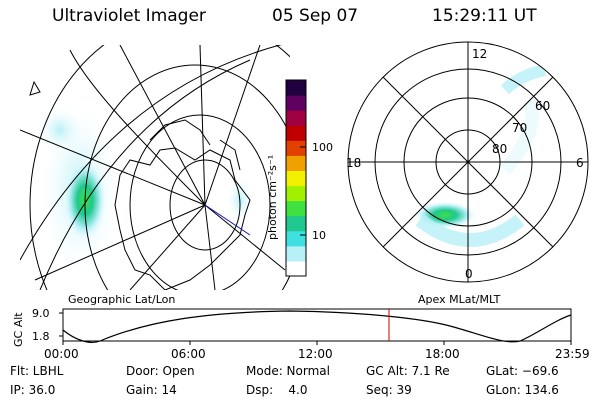 The image size is (600, 400). Describe the element at coordinates (41, 336) in the screenshot. I see `altitude-tick-bottom: 1.8` at that location.